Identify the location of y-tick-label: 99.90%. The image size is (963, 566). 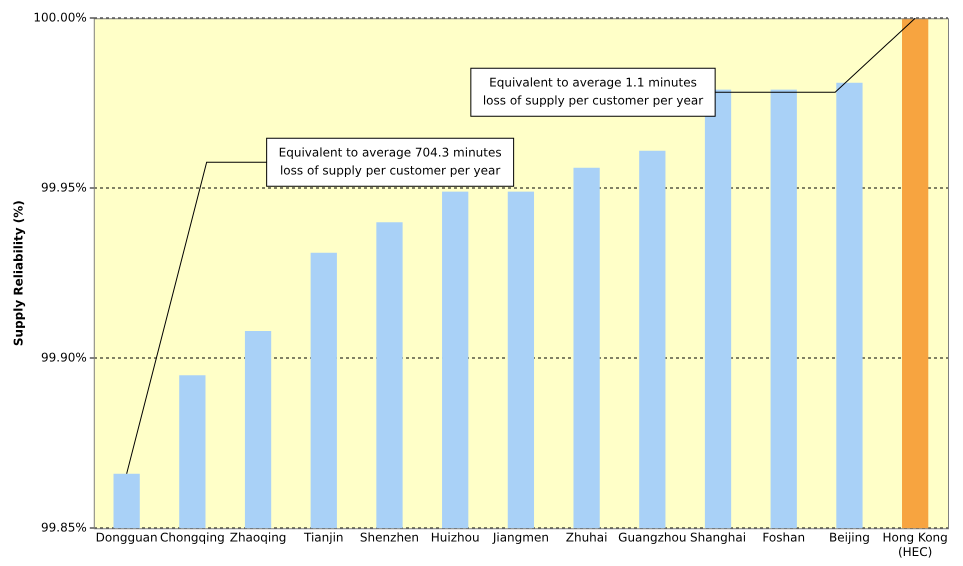
(64, 357).